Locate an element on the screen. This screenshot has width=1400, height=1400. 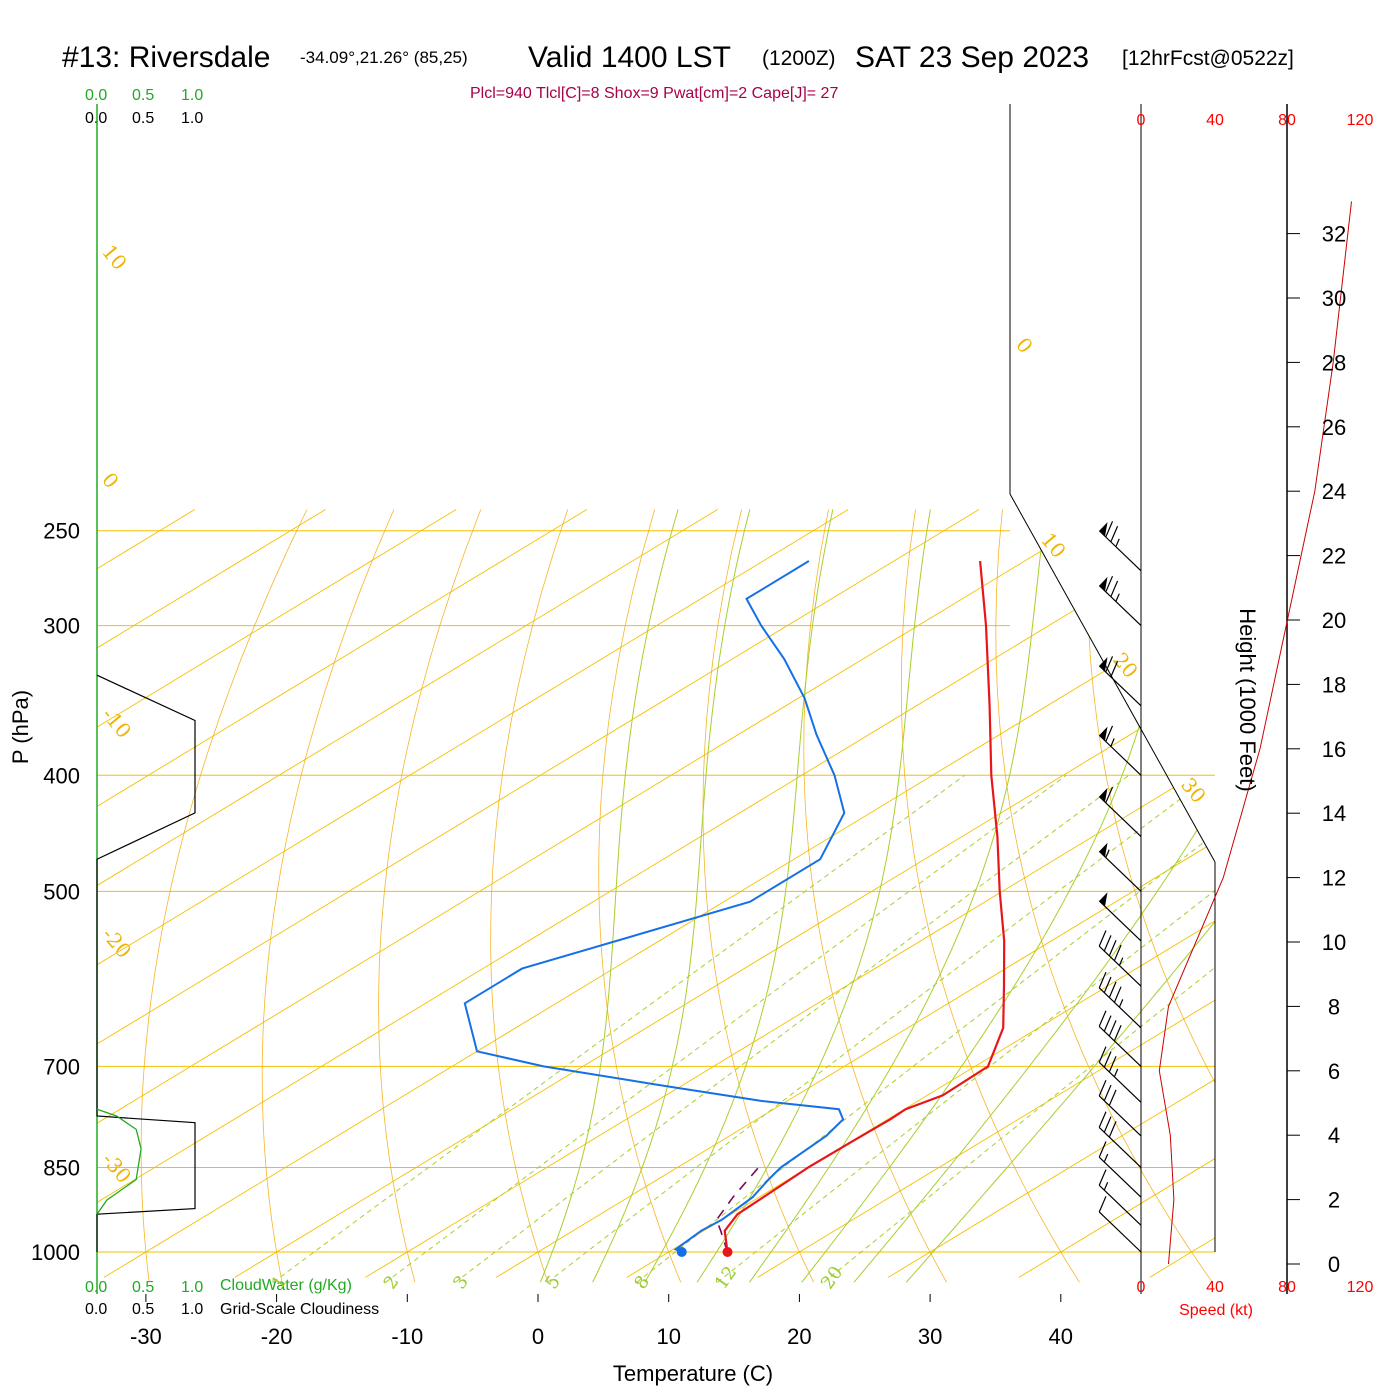
top-cloudiness-scale: 0.0 0.5 1.0 is located at coordinates (144, 118).